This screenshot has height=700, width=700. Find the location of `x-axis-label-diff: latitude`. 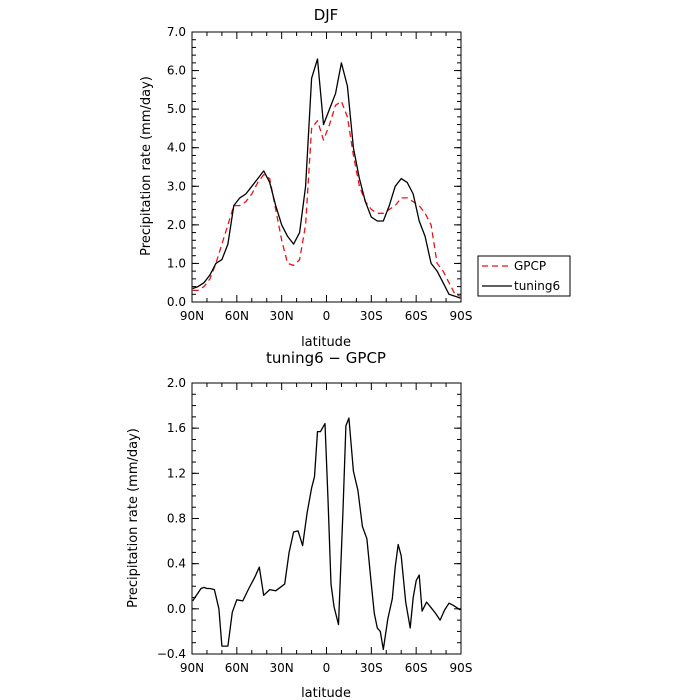

x-axis-label-diff: latitude is located at coordinates (326, 693).